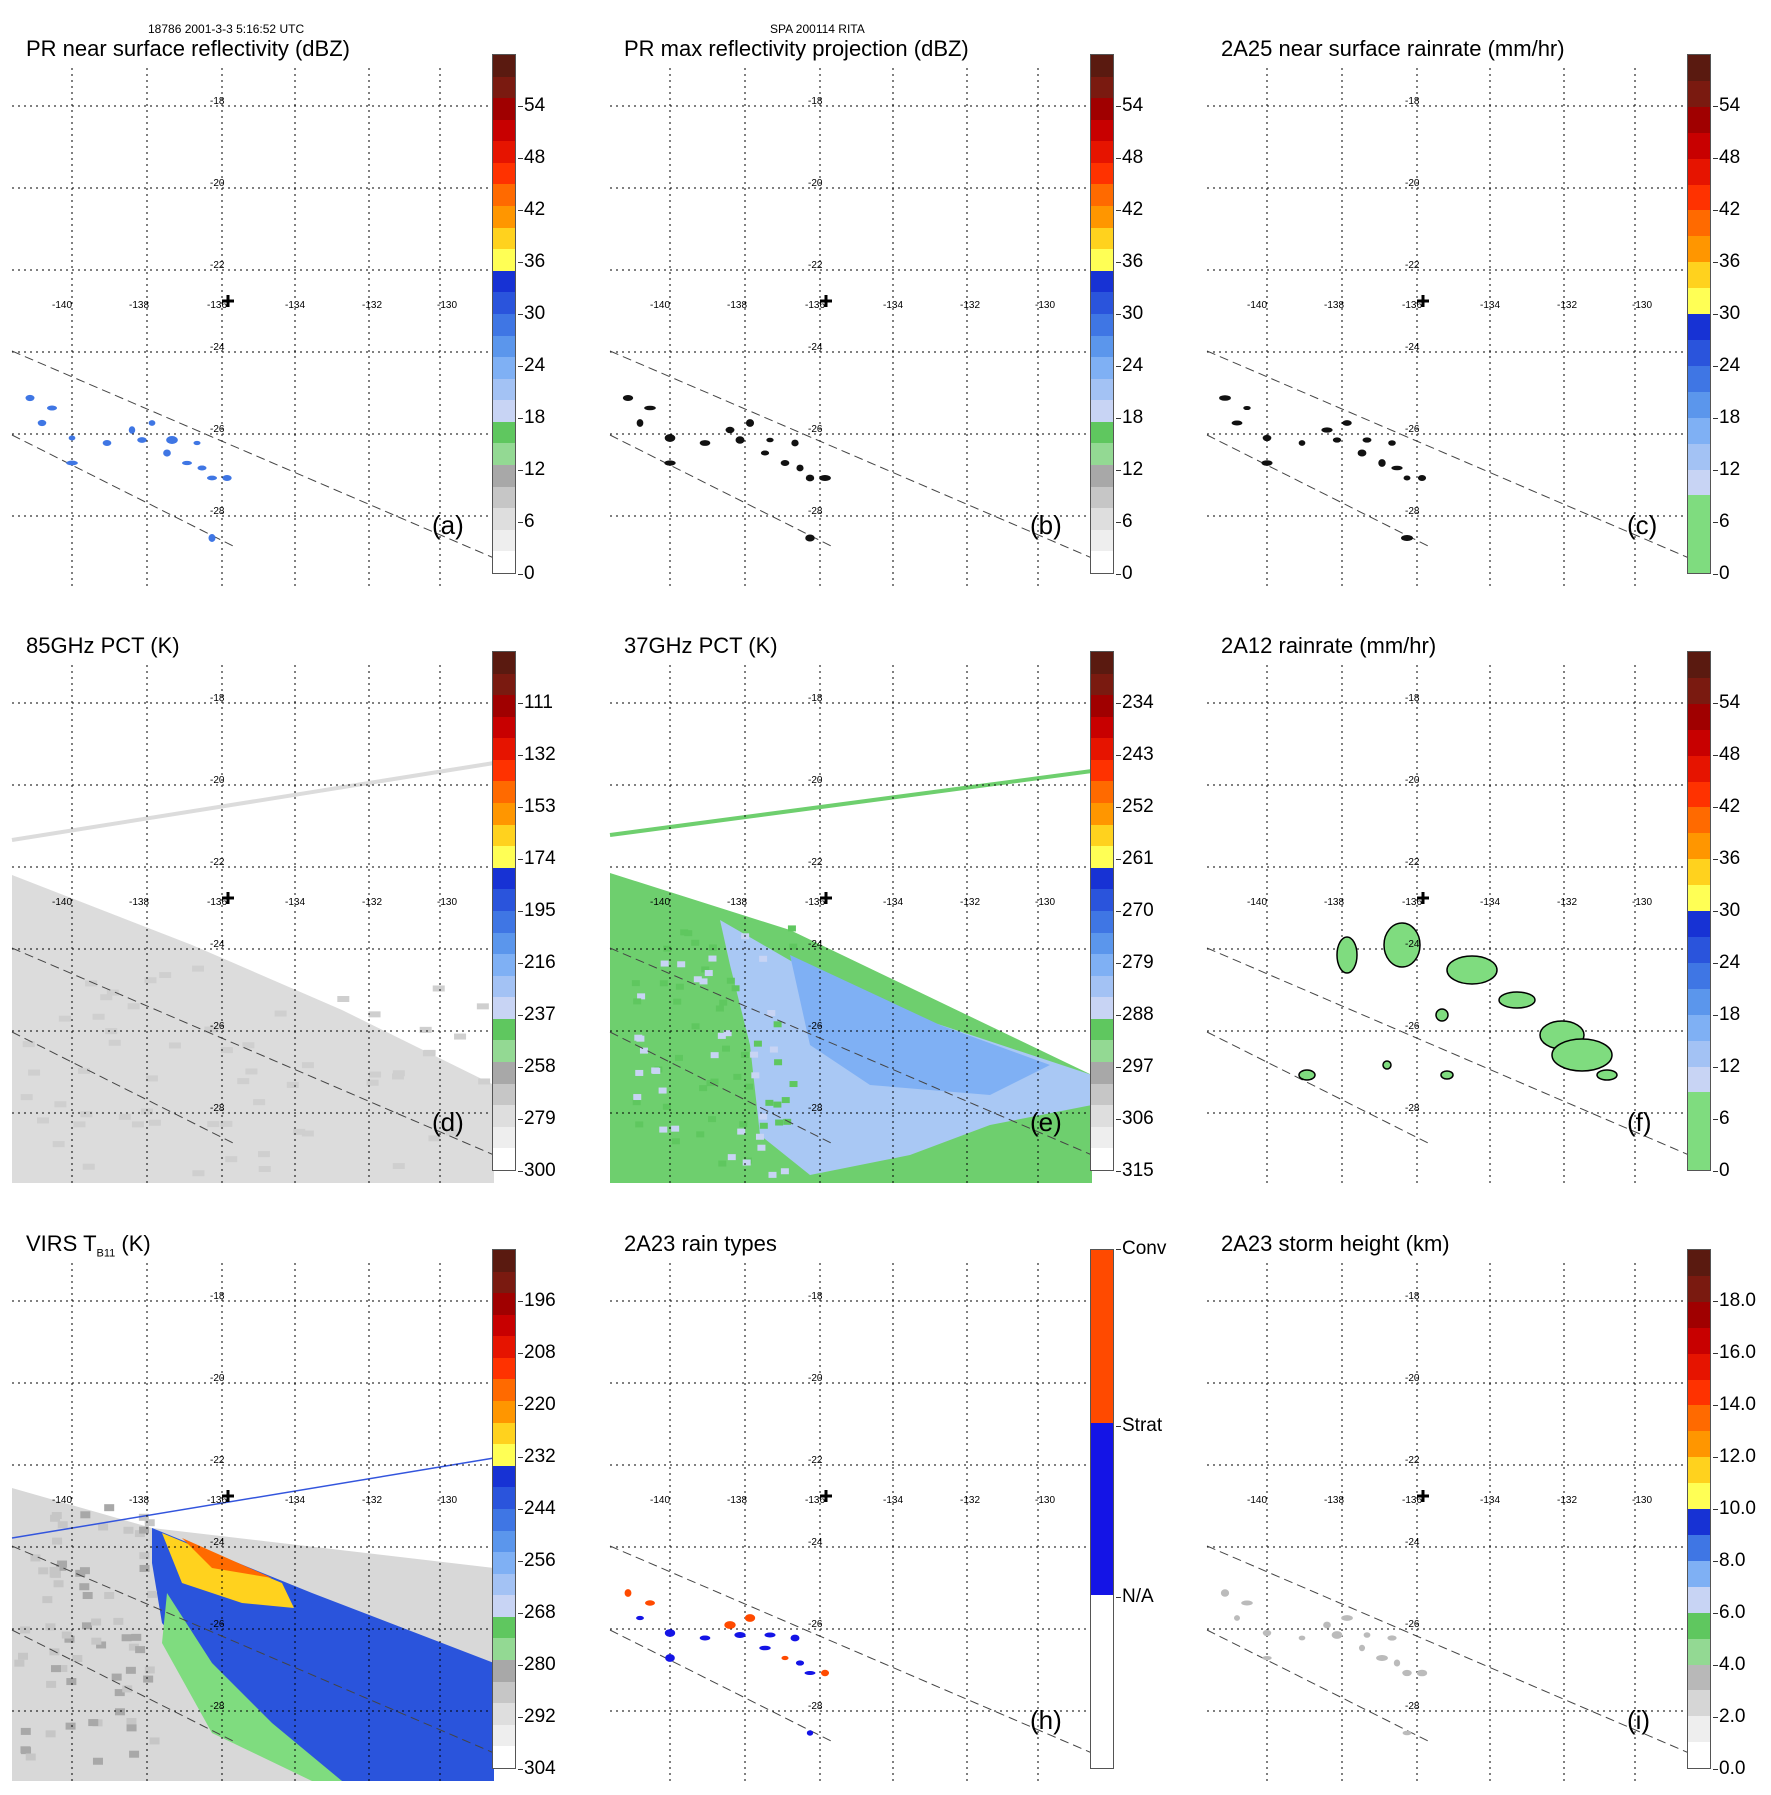 The image size is (1771, 1795). Describe the element at coordinates (1734, 1404) in the screenshot. I see `colorbar-tick-label: 14.0` at that location.